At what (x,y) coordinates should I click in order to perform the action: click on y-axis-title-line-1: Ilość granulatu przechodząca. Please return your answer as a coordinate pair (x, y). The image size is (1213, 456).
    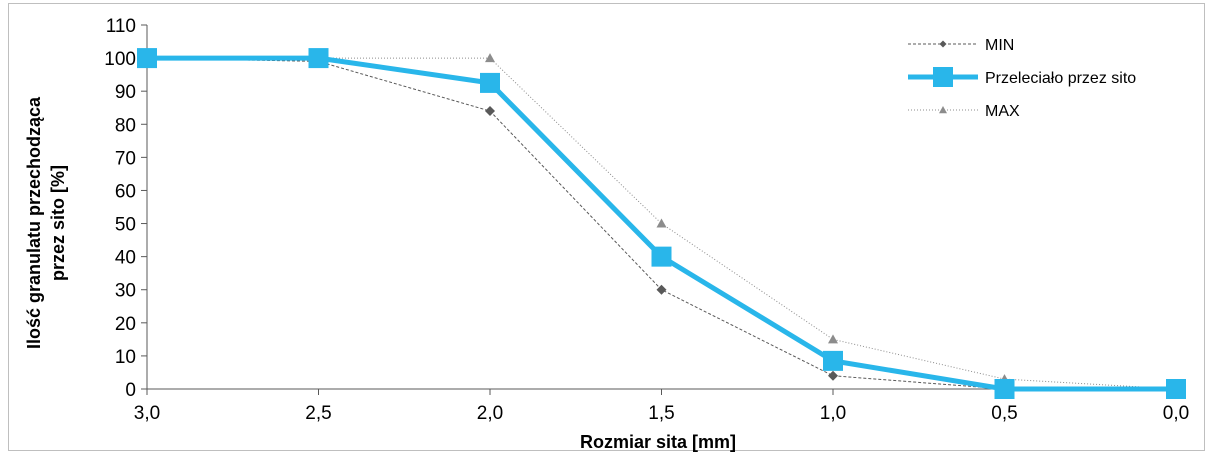
    Looking at the image, I should click on (34, 222).